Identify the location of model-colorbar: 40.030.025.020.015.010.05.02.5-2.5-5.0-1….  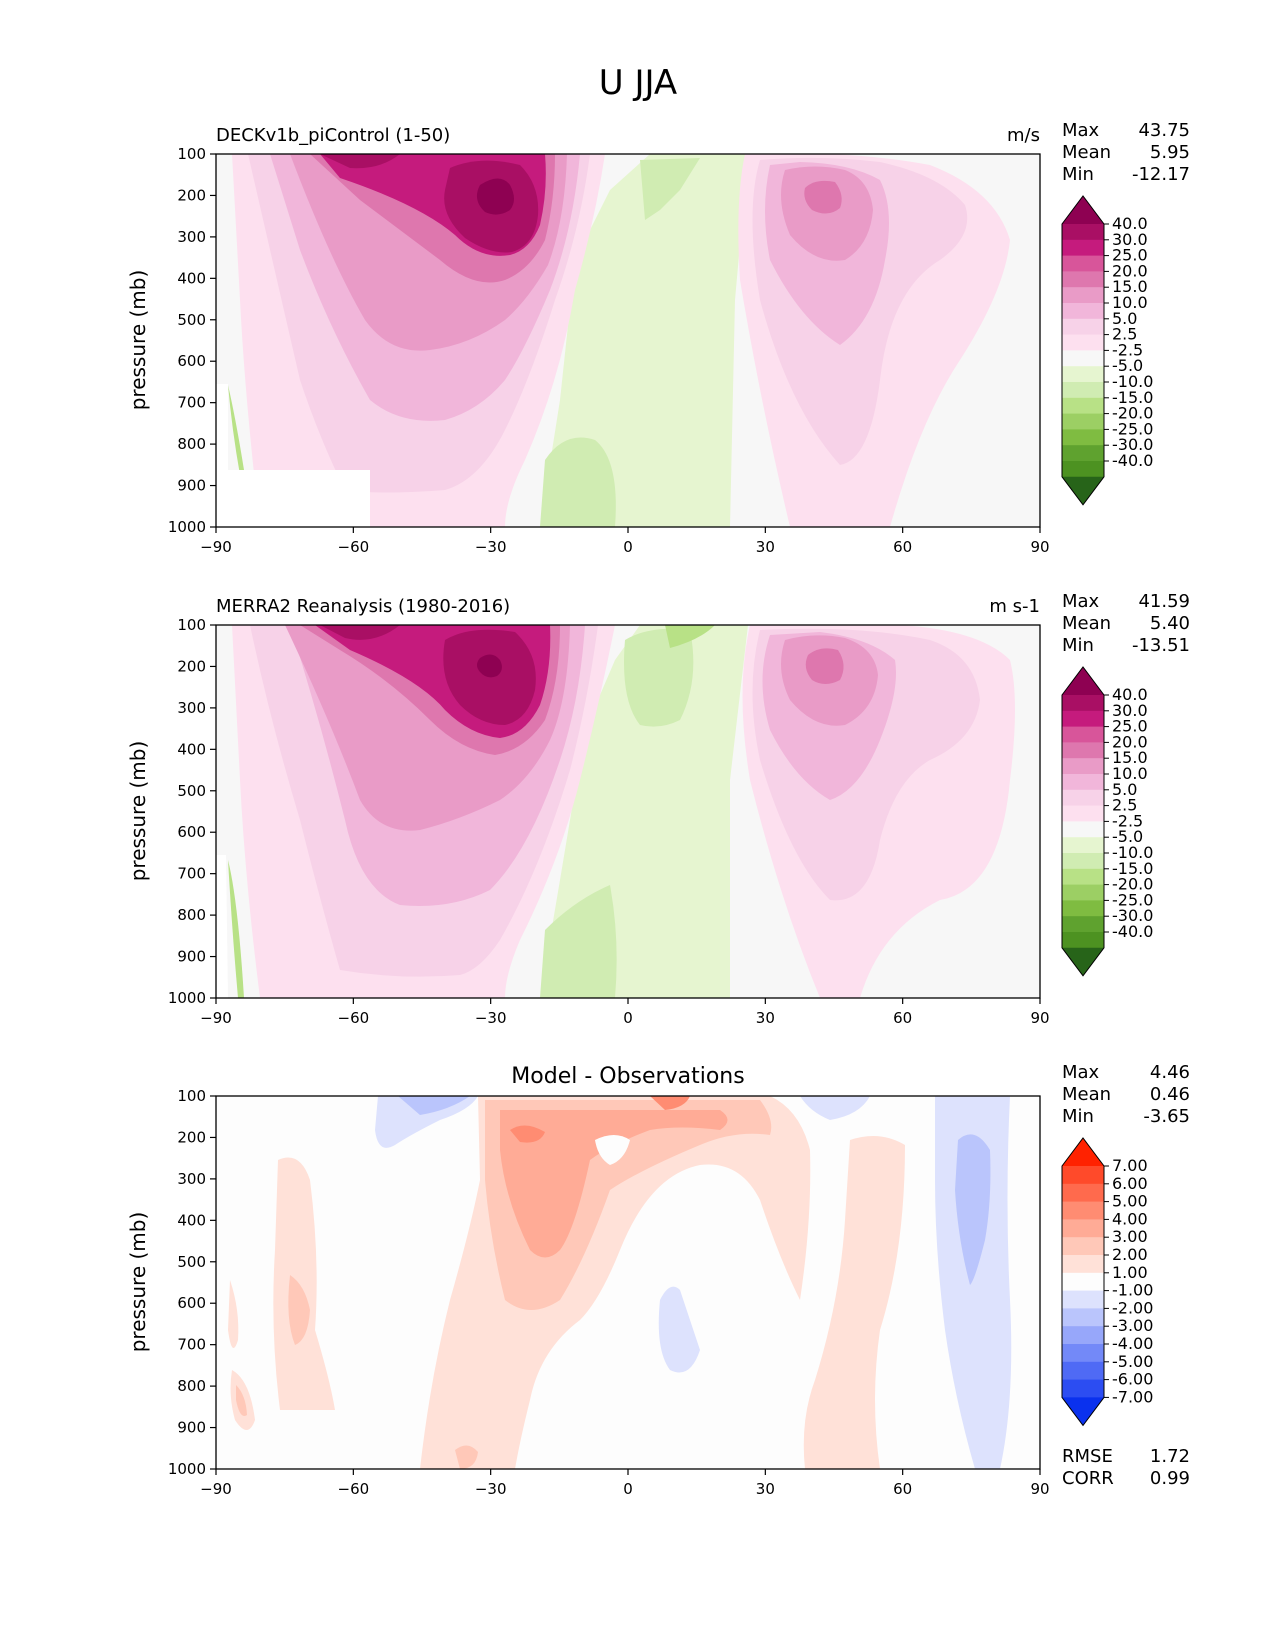
(1107, 350).